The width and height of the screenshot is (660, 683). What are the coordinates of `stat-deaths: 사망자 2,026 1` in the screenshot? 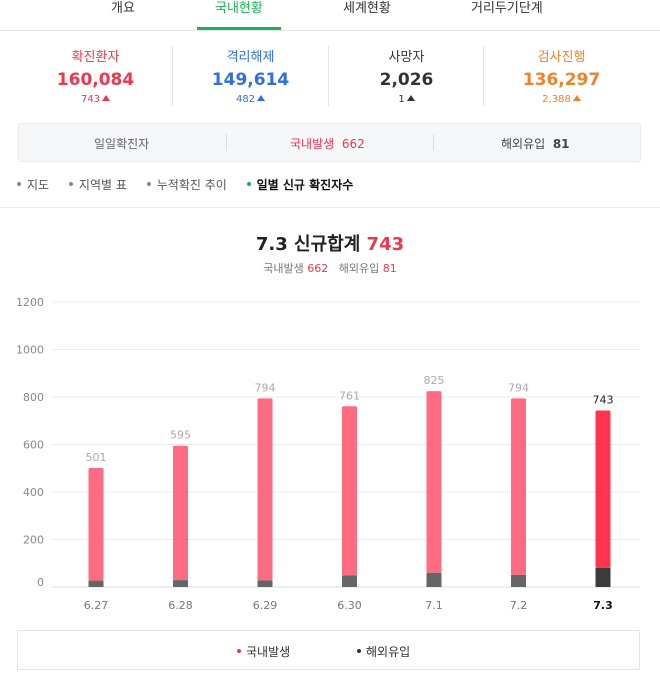 It's located at (406, 74).